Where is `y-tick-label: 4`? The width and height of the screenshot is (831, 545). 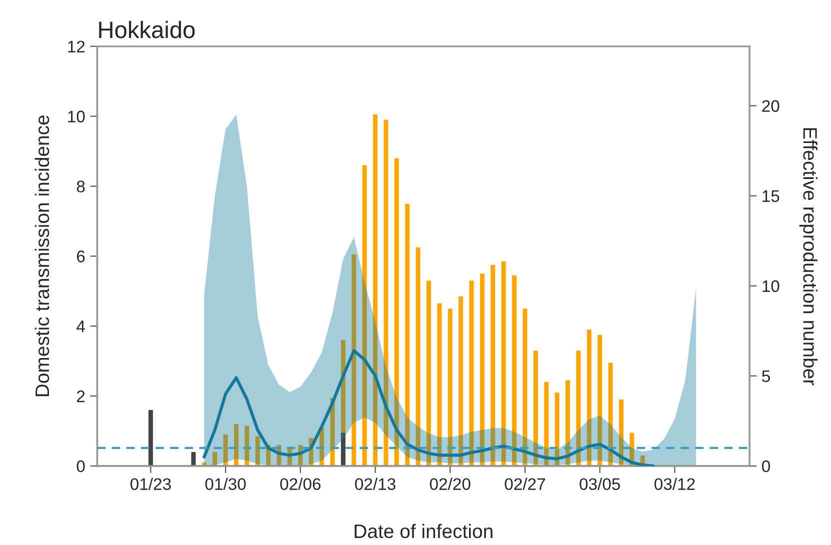
y-tick-label: 4 is located at coordinates (80, 326).